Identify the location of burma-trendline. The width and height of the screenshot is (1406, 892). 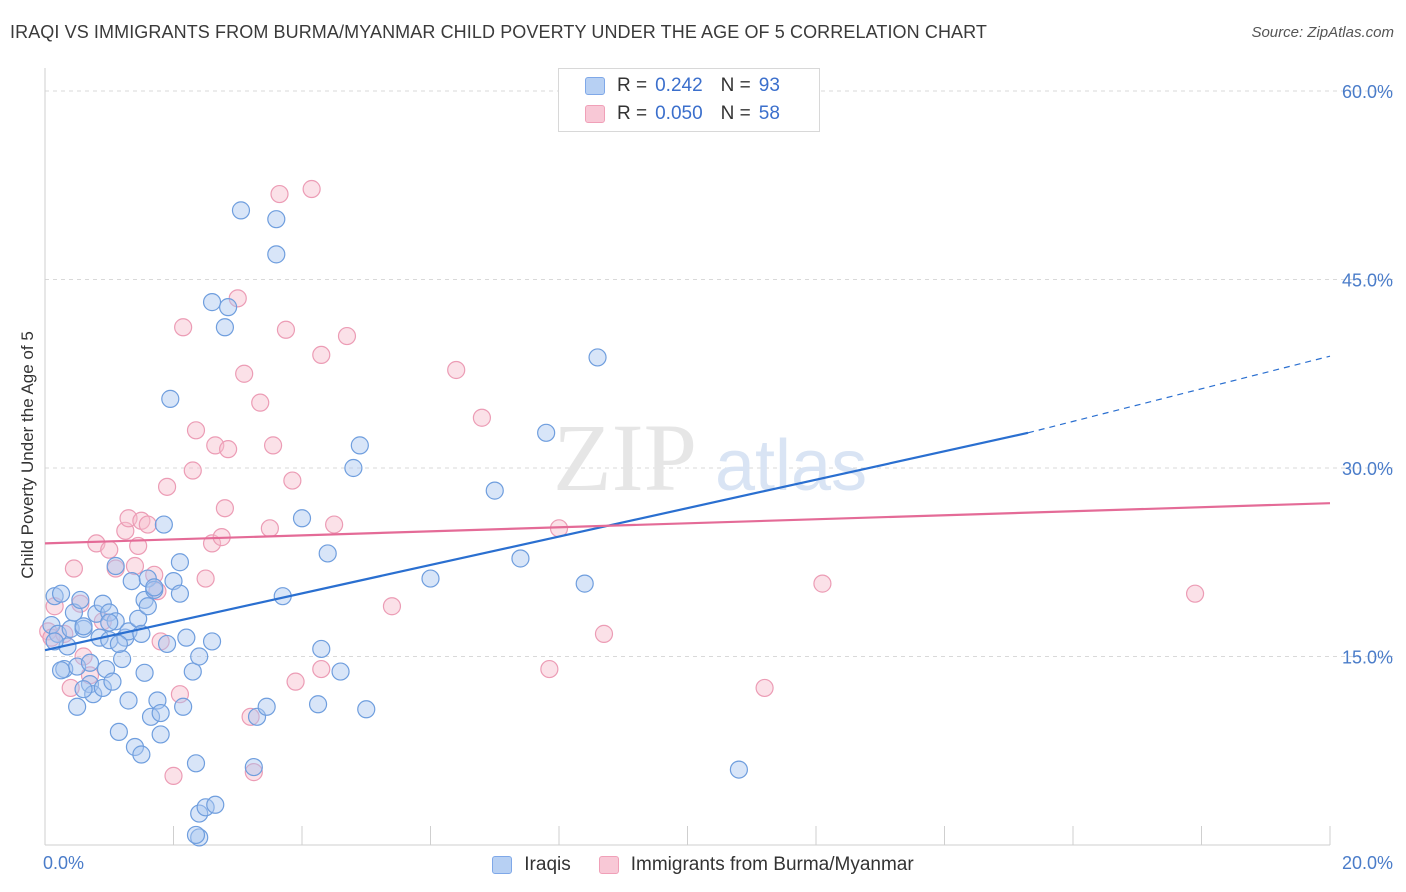
(687, 523).